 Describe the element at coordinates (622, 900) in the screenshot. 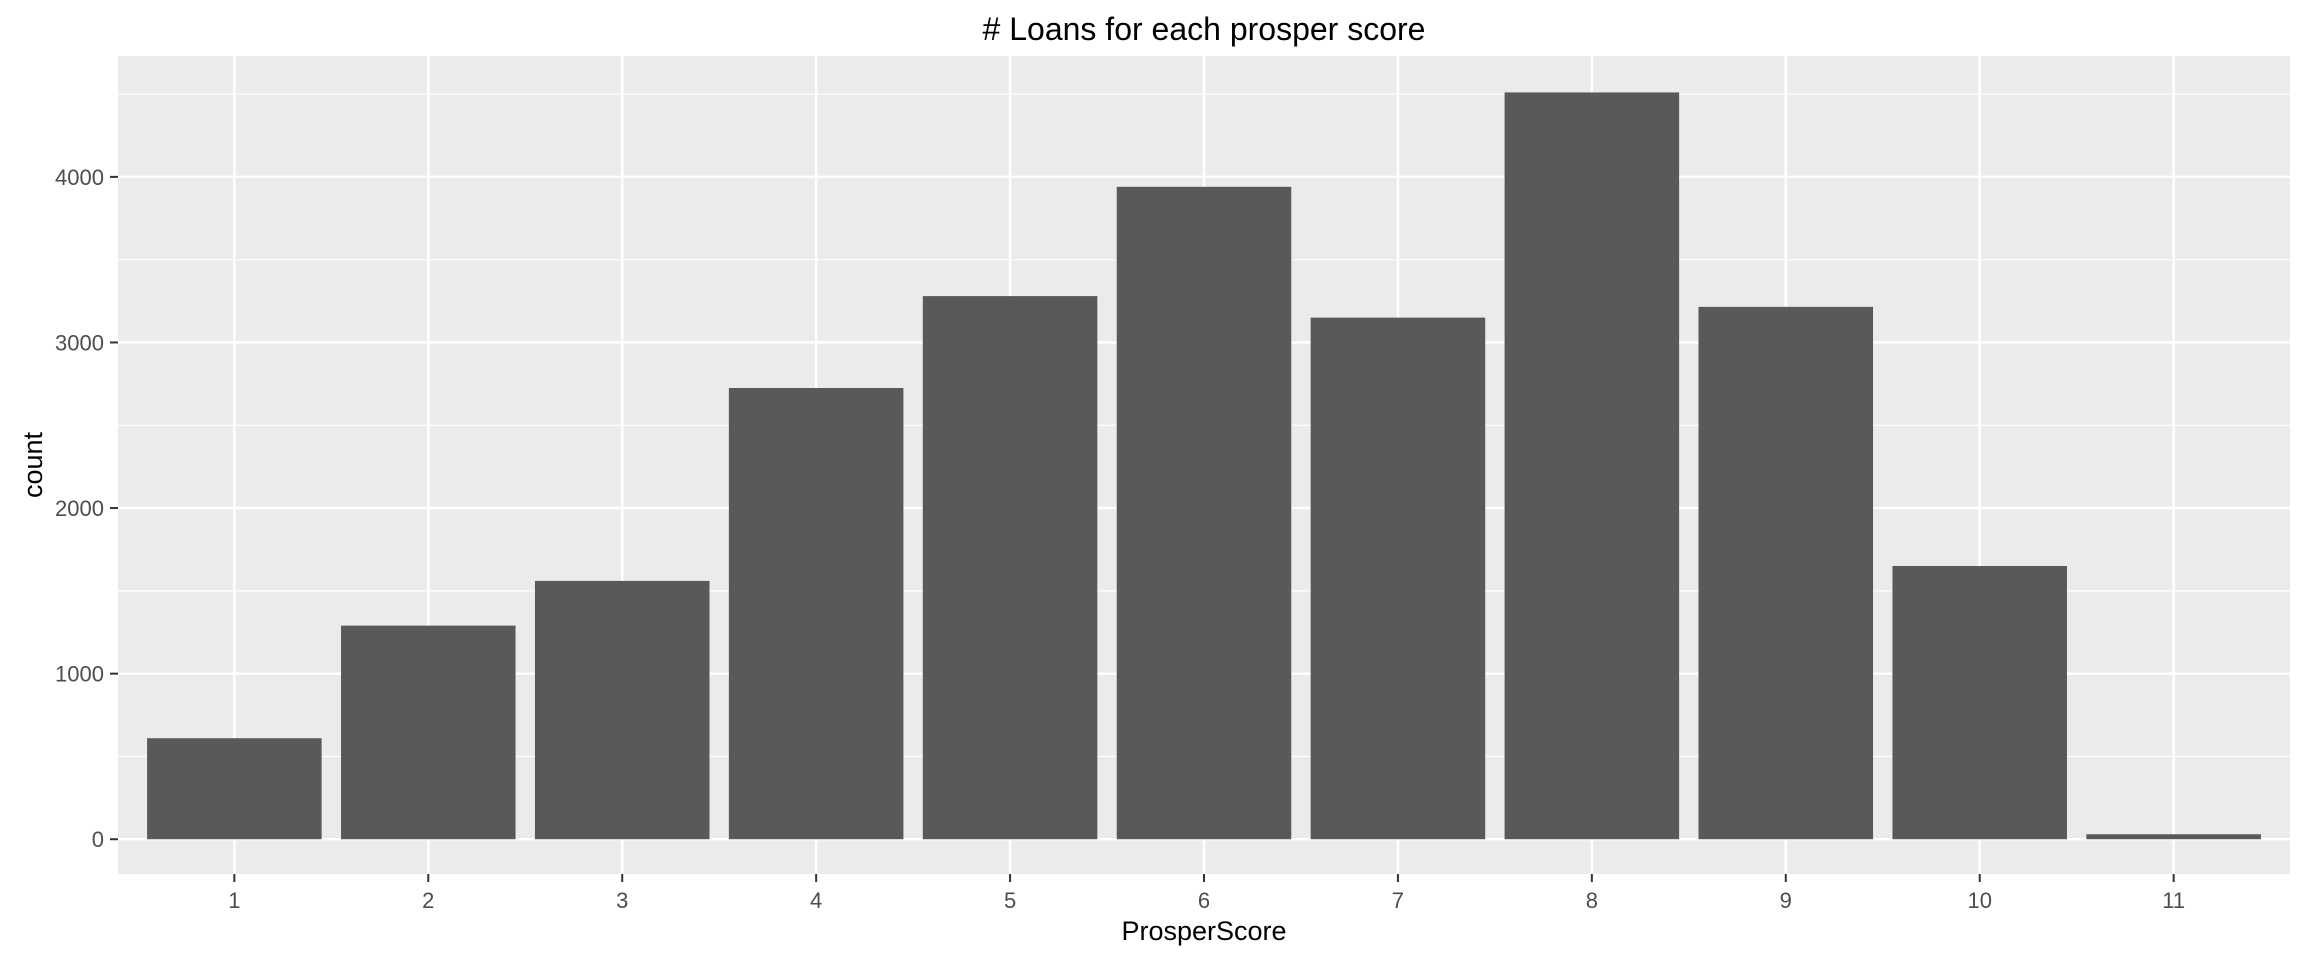

I see `x-tick-label: 3` at that location.